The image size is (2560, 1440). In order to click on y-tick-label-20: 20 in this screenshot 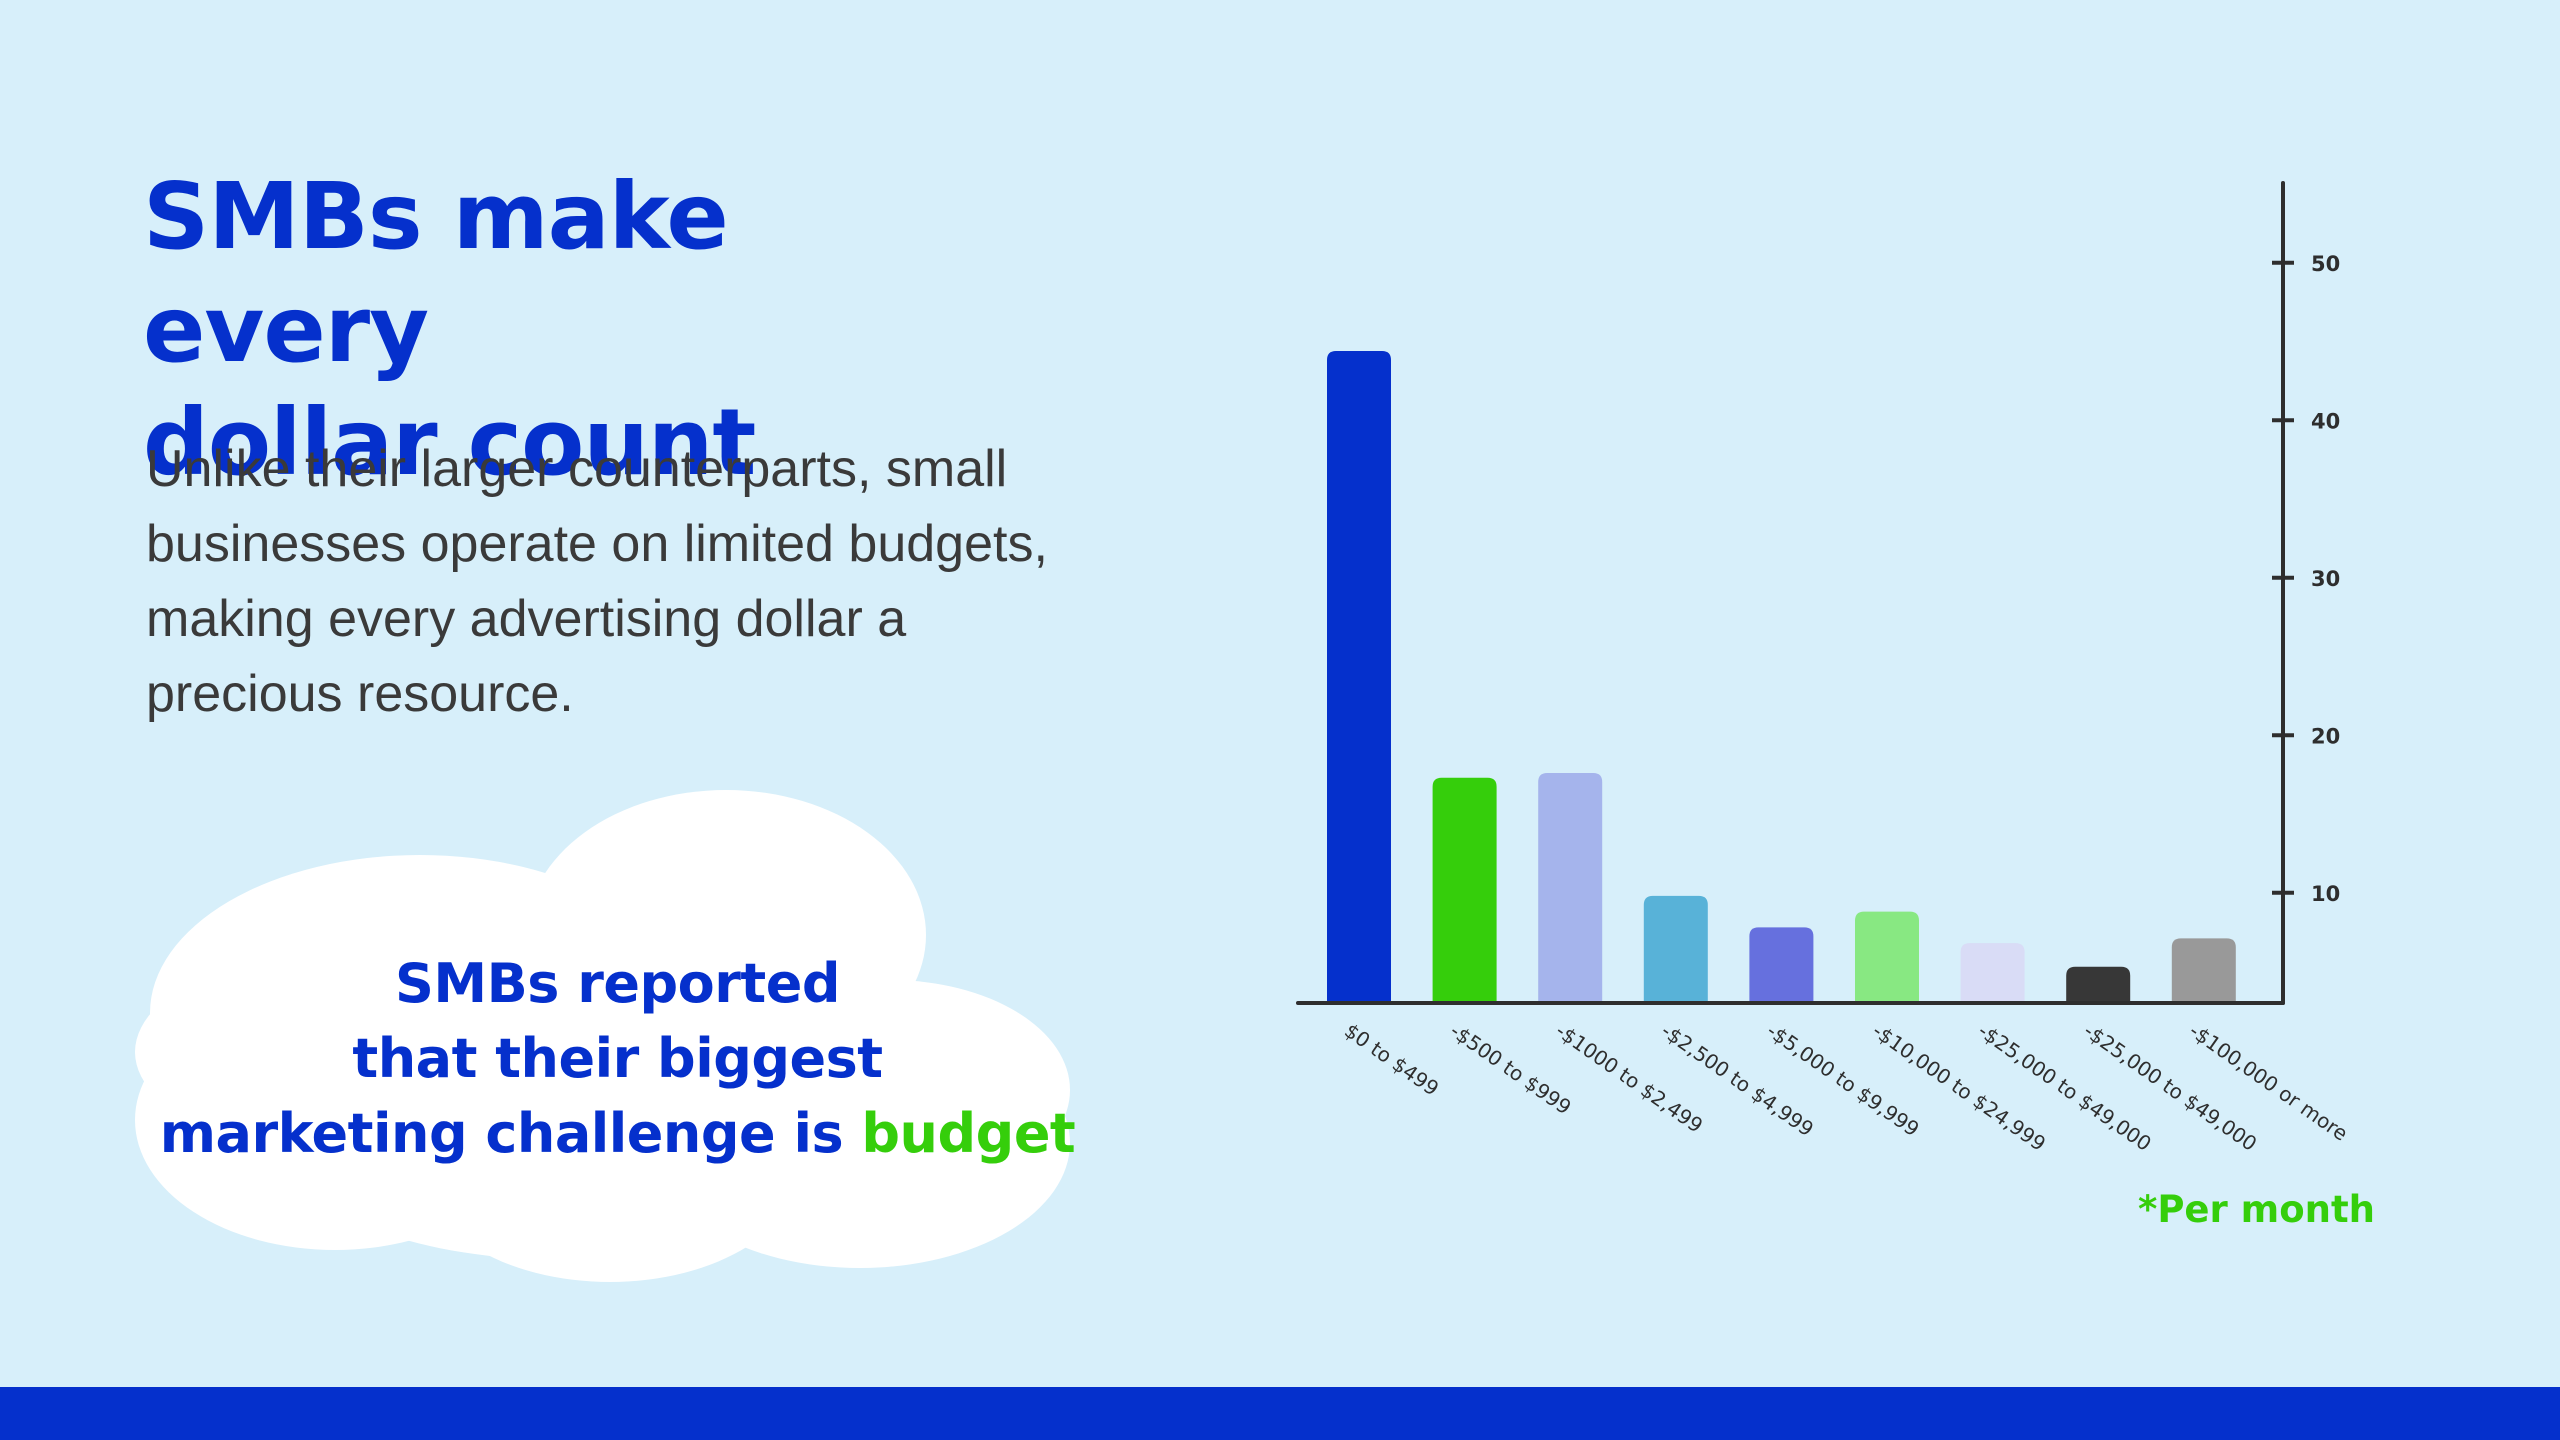, I will do `click(2325, 736)`.